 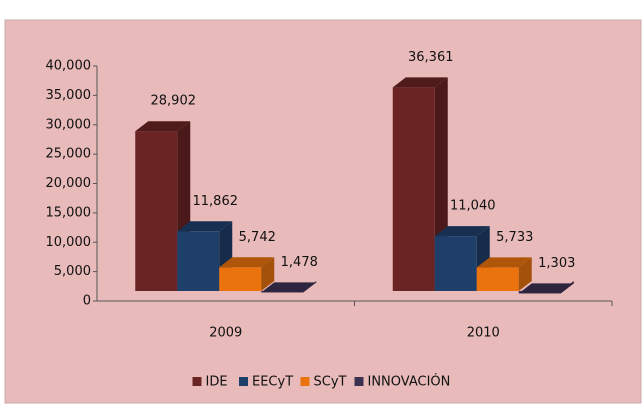 I want to click on y-tick-label: 0, so click(x=87, y=301).